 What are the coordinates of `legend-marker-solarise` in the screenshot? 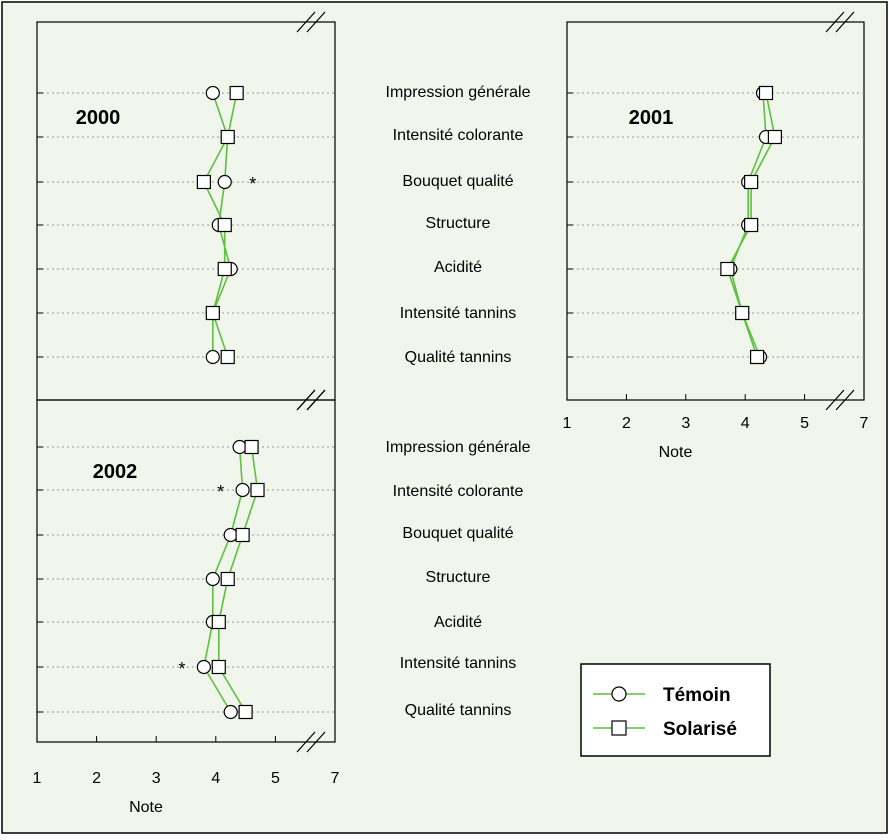 It's located at (619, 728).